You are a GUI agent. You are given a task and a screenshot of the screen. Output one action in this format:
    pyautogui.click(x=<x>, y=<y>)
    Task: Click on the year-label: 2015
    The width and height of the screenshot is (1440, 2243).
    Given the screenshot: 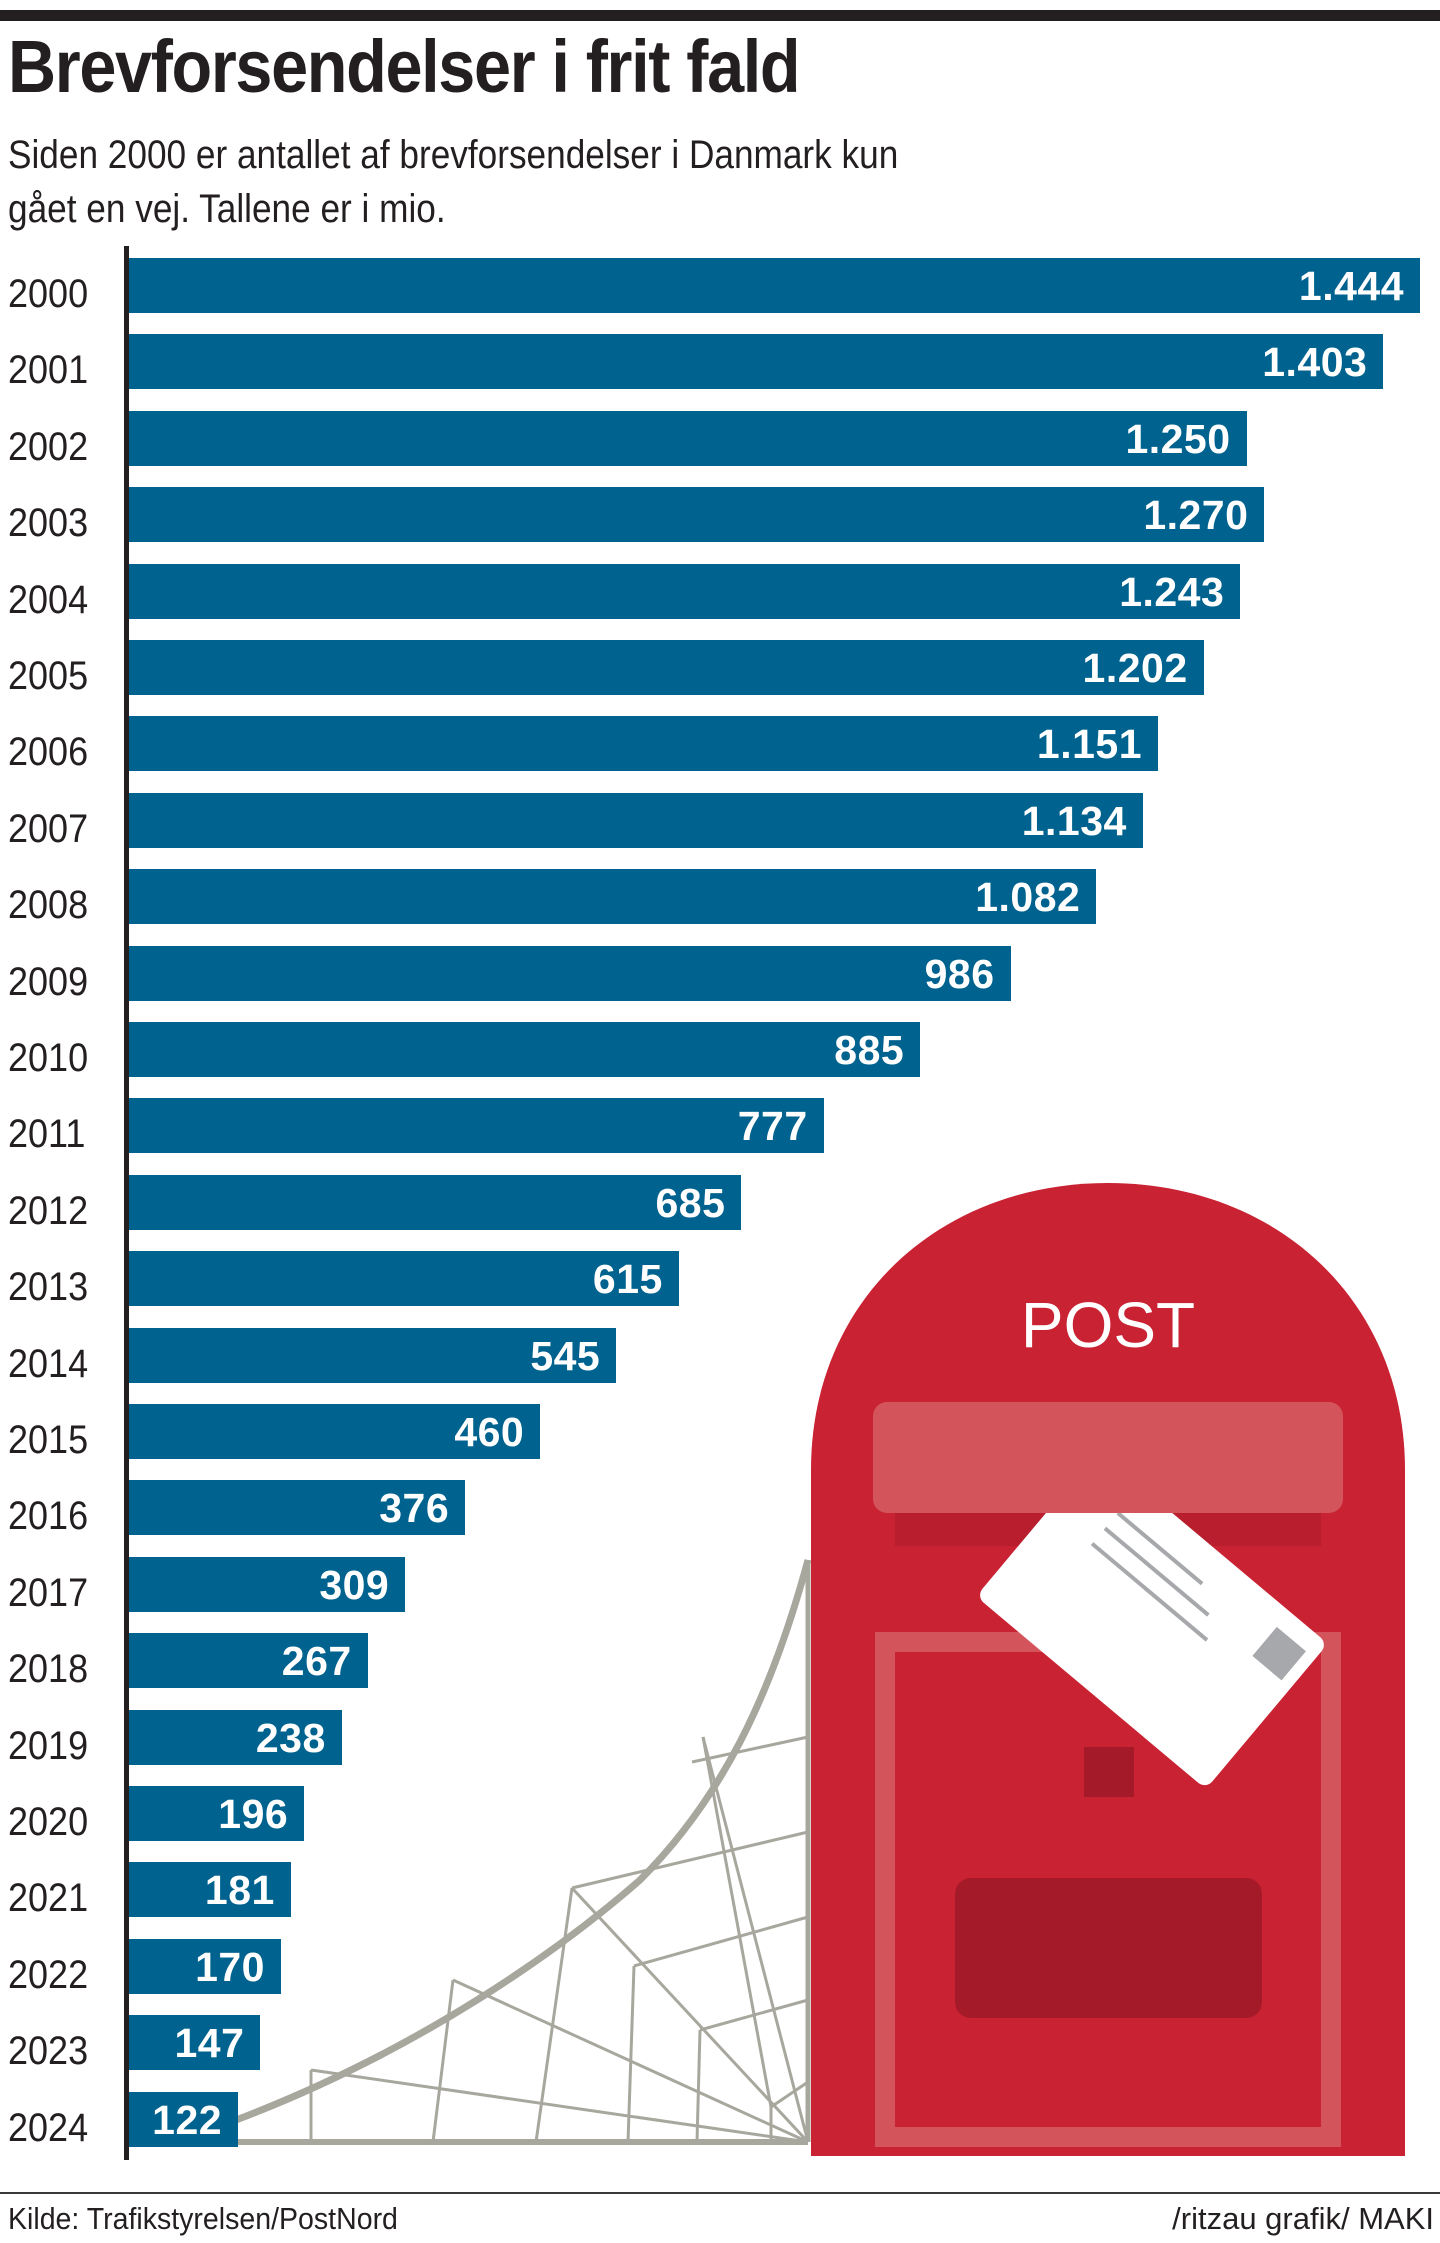 What is the action you would take?
    pyautogui.click(x=48, y=1440)
    